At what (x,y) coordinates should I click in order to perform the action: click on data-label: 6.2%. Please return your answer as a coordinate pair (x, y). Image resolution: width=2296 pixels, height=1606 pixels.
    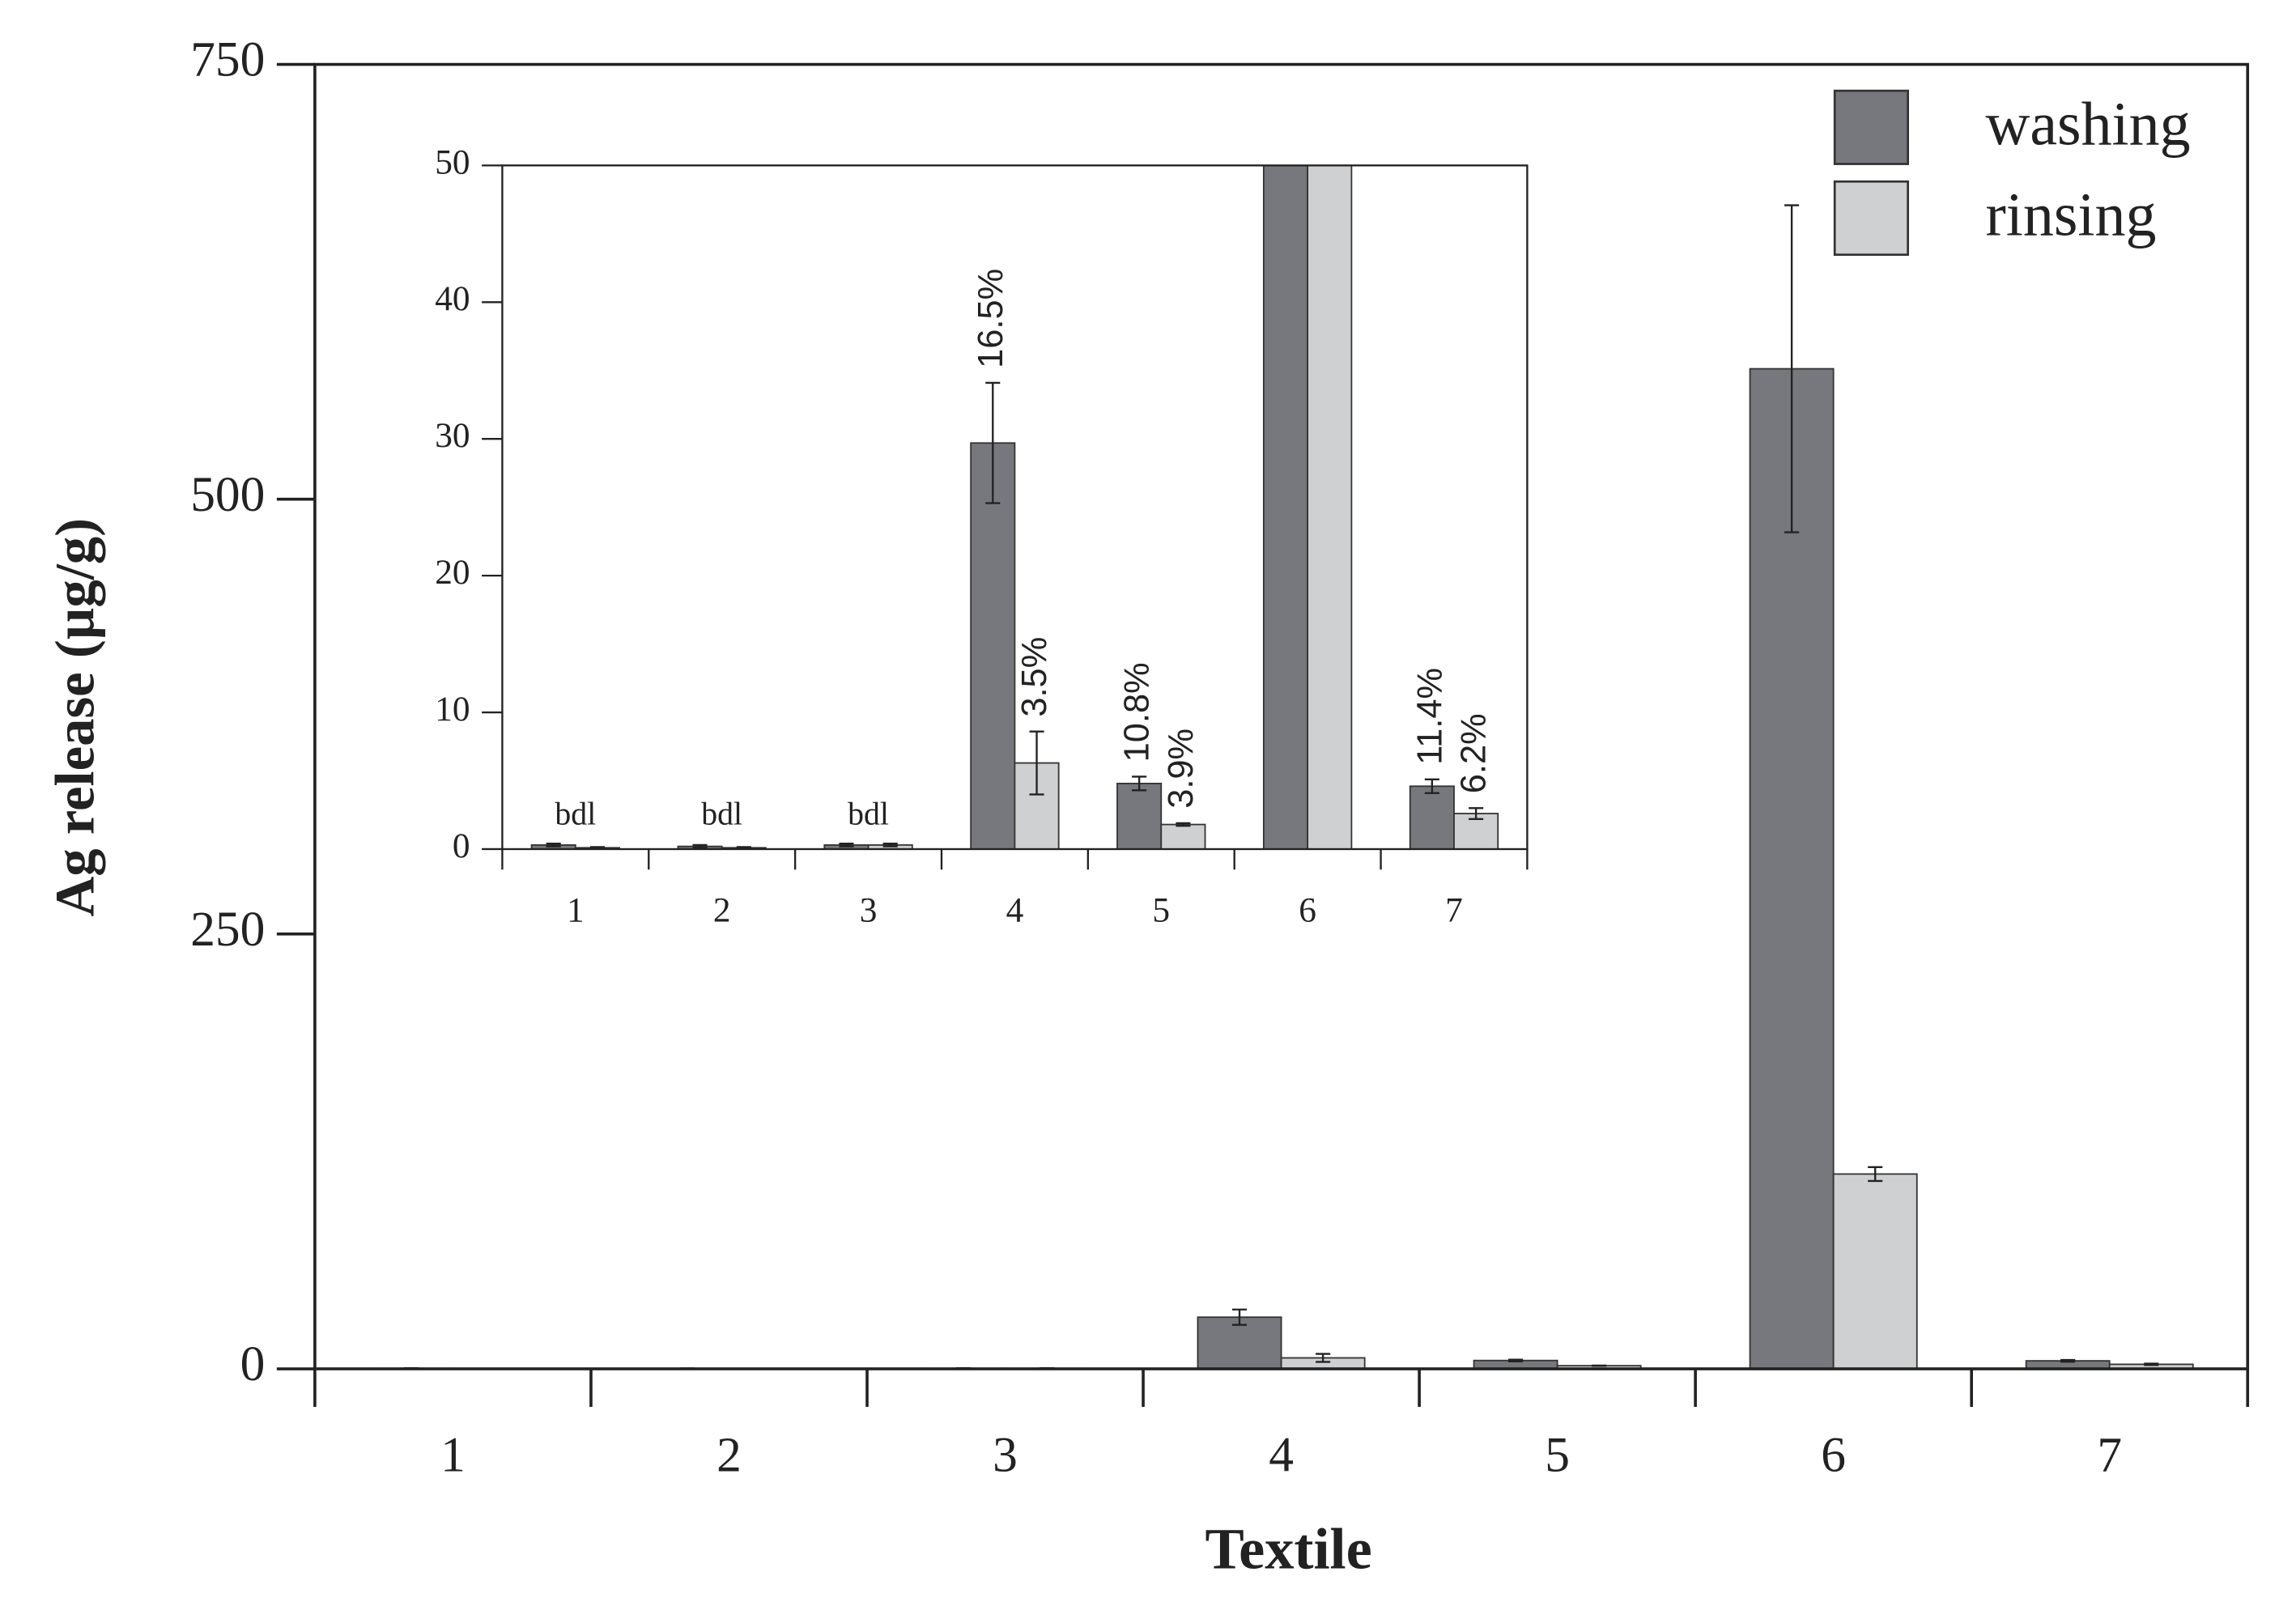
    Looking at the image, I should click on (1474, 753).